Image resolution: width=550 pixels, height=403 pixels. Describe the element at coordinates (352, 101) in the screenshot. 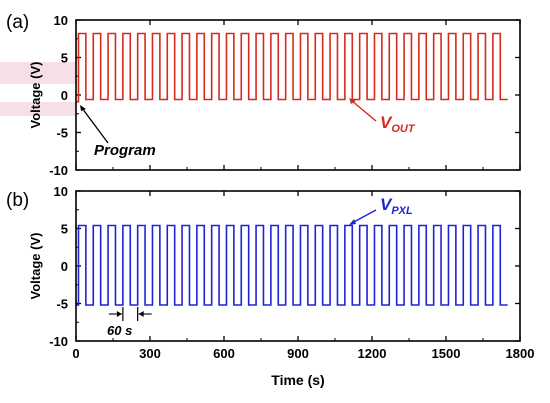

I see `v-out-arrowhead` at that location.